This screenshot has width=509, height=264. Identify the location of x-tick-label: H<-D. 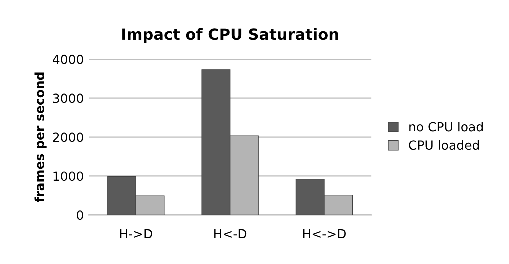
(230, 234).